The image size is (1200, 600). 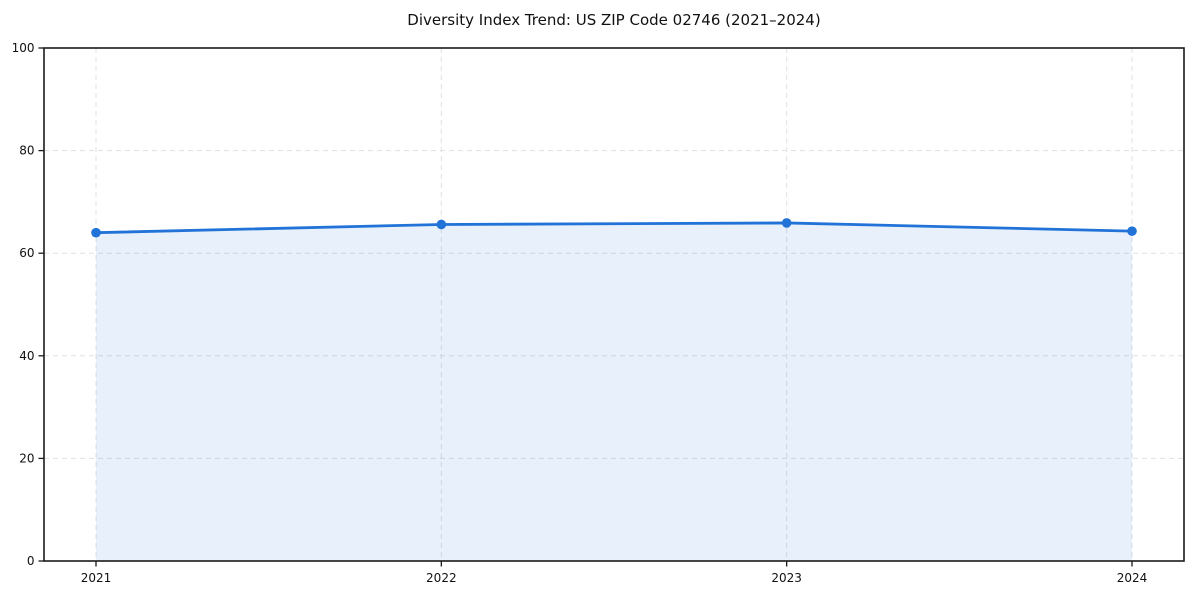 What do you see at coordinates (26, 356) in the screenshot?
I see `y-tick-label: 40` at bounding box center [26, 356].